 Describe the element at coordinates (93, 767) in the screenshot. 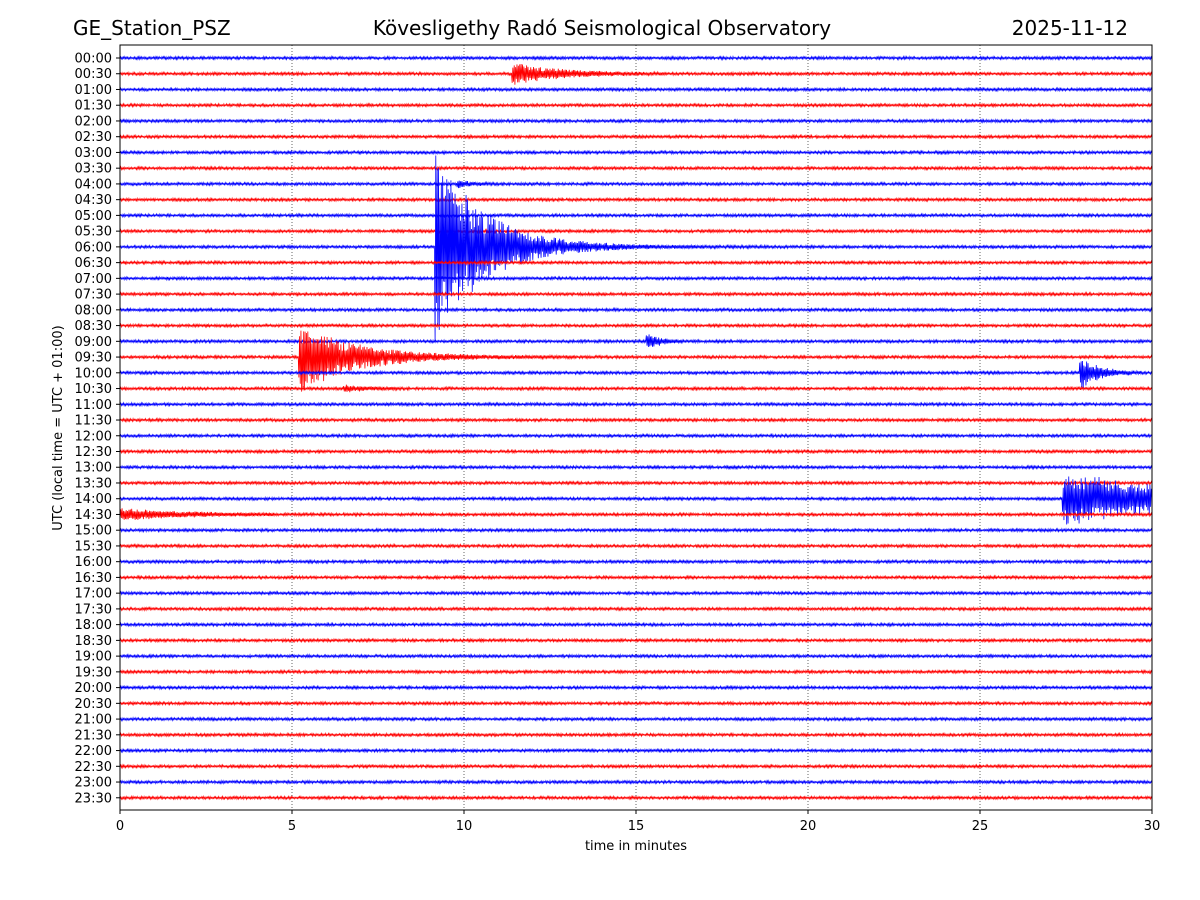

I see `y-tick-label: 22:30` at that location.